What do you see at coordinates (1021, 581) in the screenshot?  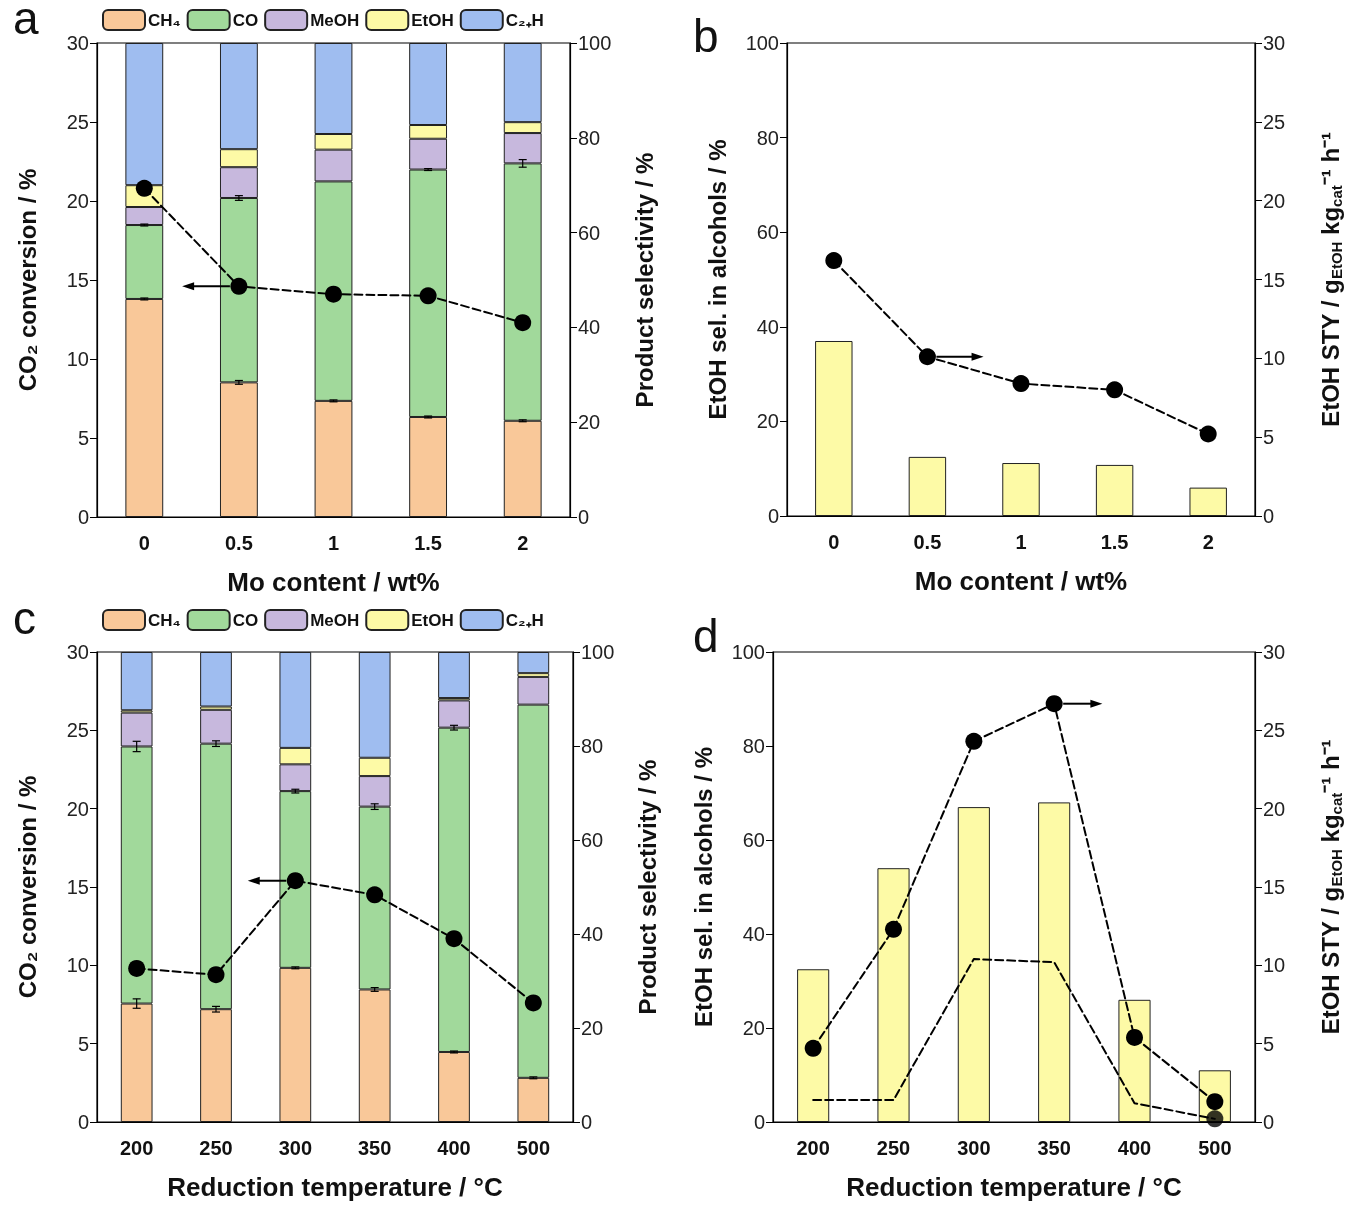 I see `x-axis-title: Mo content / wt%` at bounding box center [1021, 581].